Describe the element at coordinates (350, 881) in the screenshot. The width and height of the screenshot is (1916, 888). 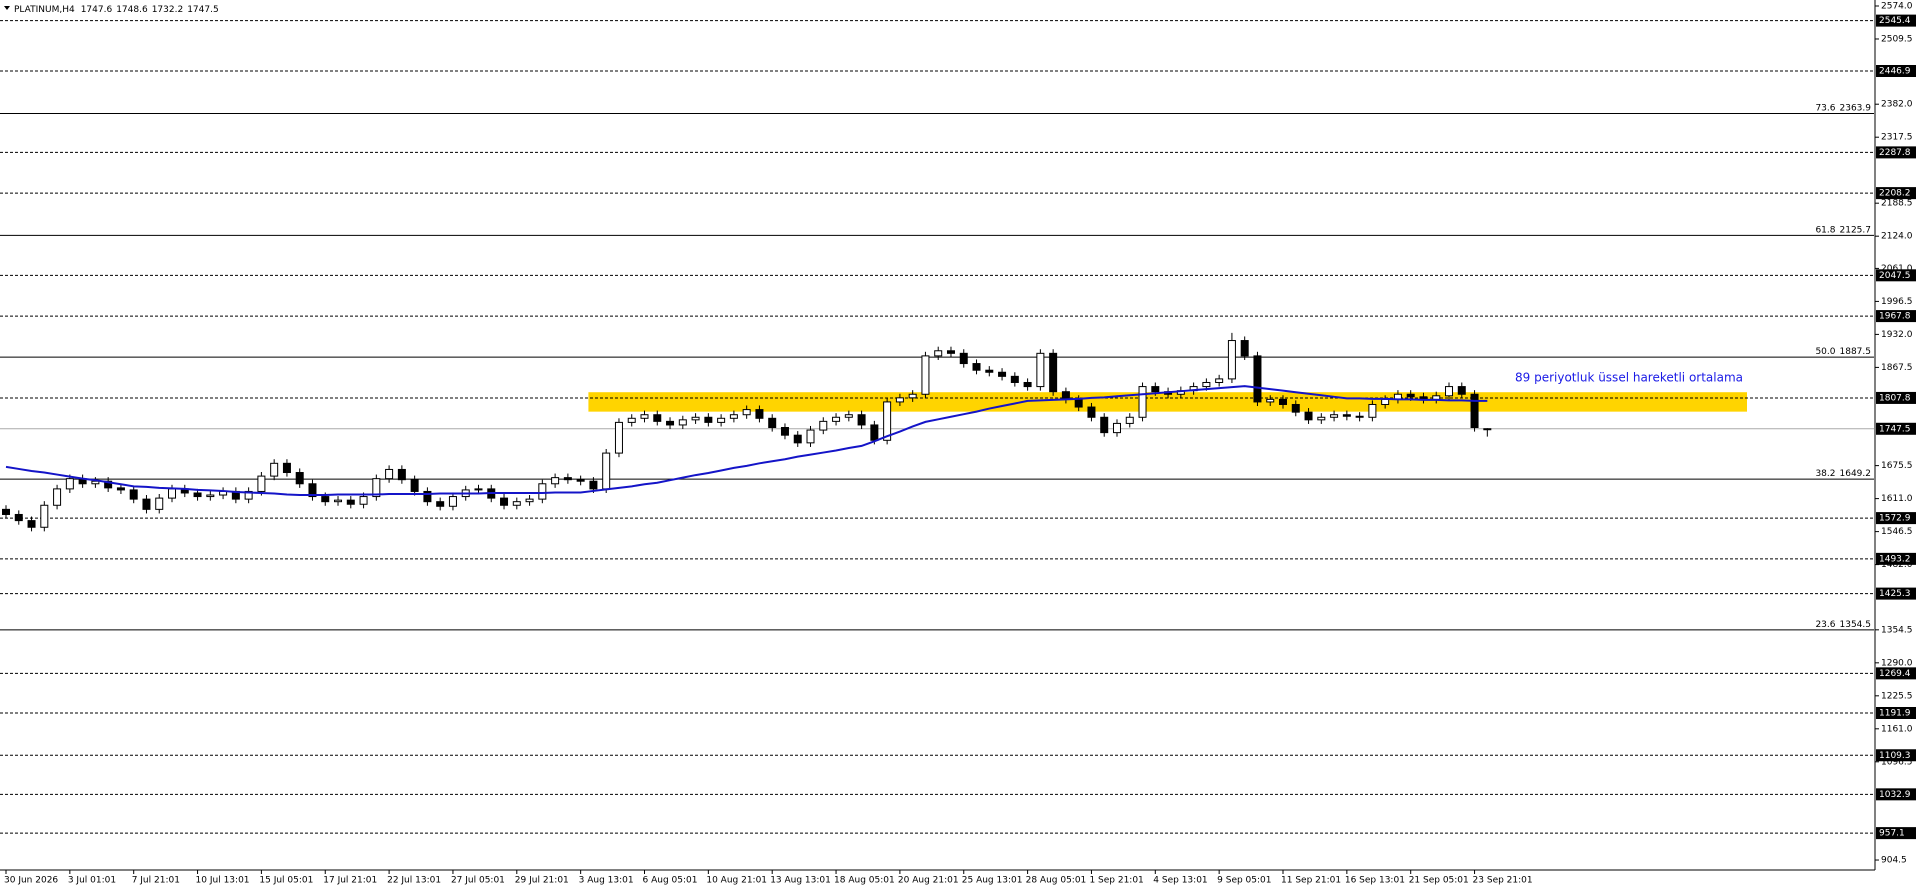
I see `x-tick-label: 17 Jul 21:01` at that location.